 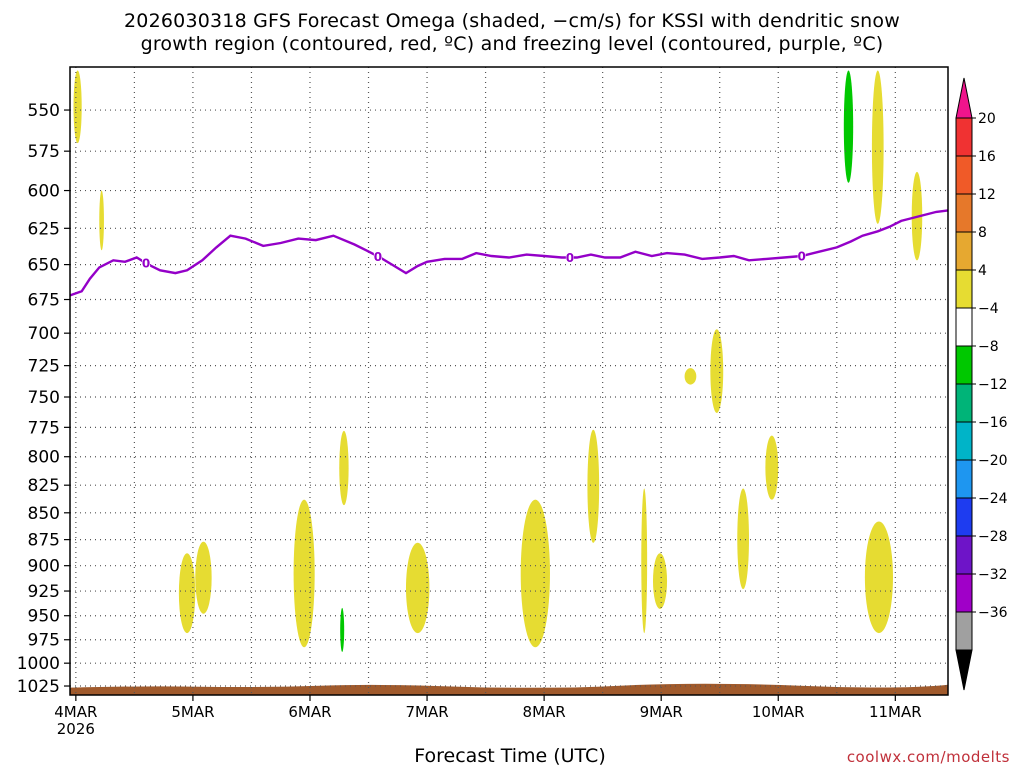 What do you see at coordinates (993, 385) in the screenshot?
I see `colorbar-label-7: −12` at bounding box center [993, 385].